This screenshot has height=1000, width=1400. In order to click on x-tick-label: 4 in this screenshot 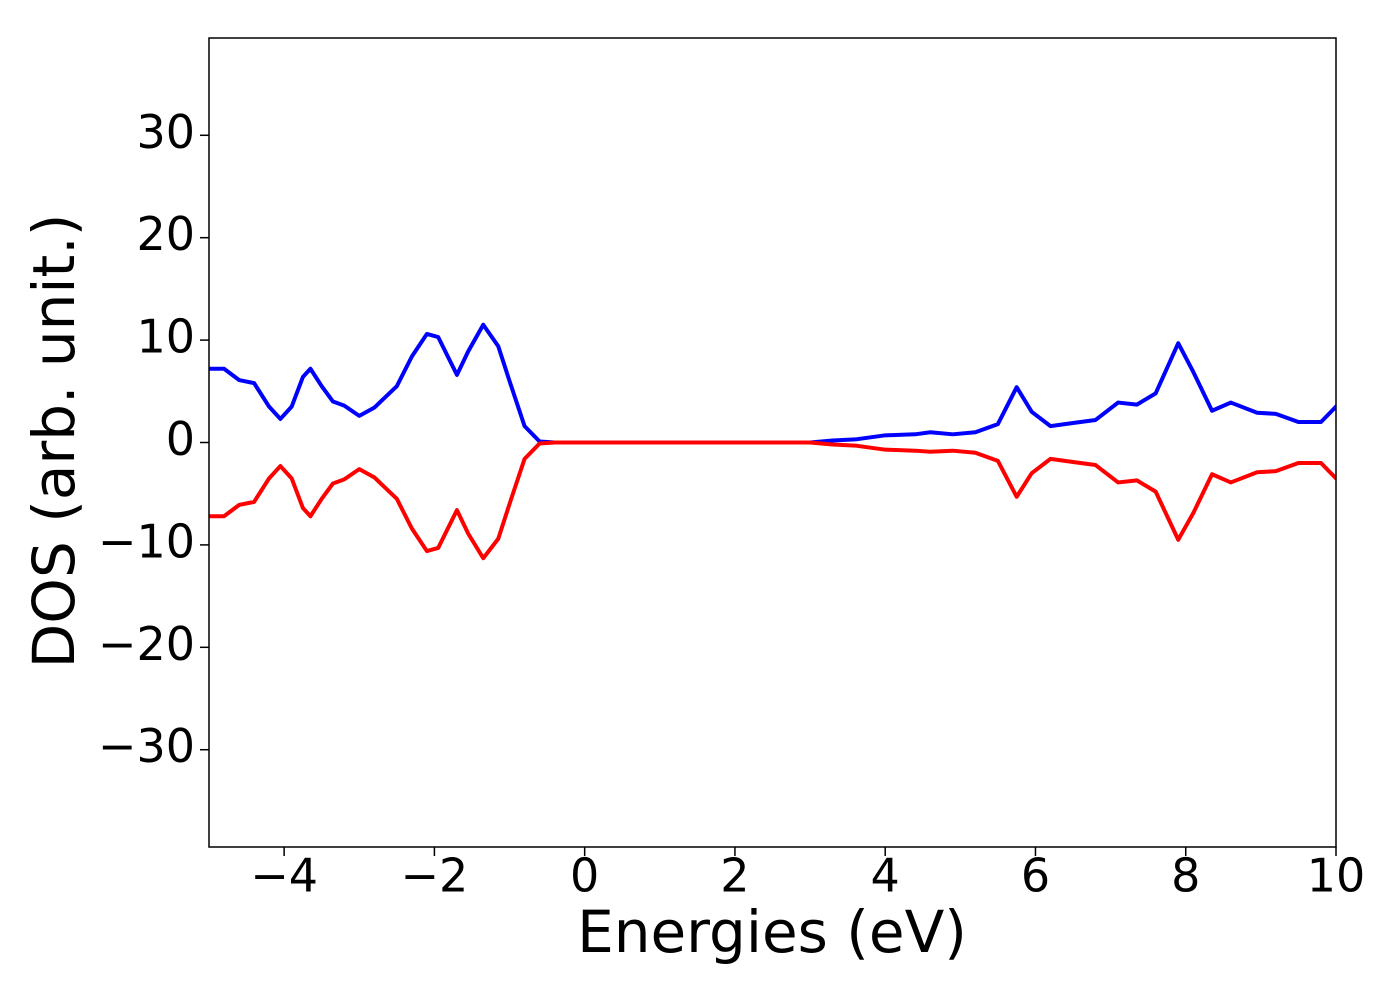, I will do `click(885, 876)`.